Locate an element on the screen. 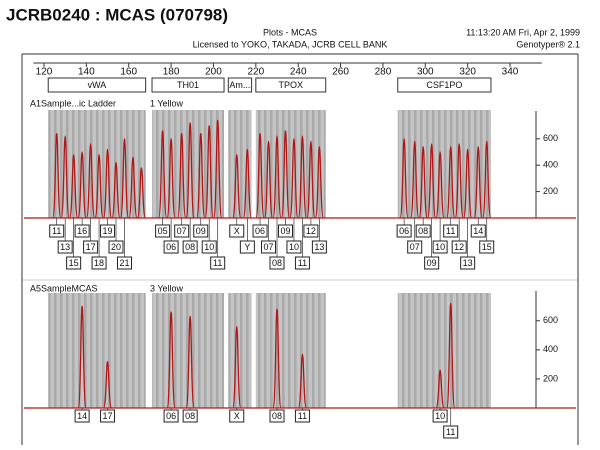 This screenshot has height=450, width=600. x-tick-label: 240 is located at coordinates (298, 72).